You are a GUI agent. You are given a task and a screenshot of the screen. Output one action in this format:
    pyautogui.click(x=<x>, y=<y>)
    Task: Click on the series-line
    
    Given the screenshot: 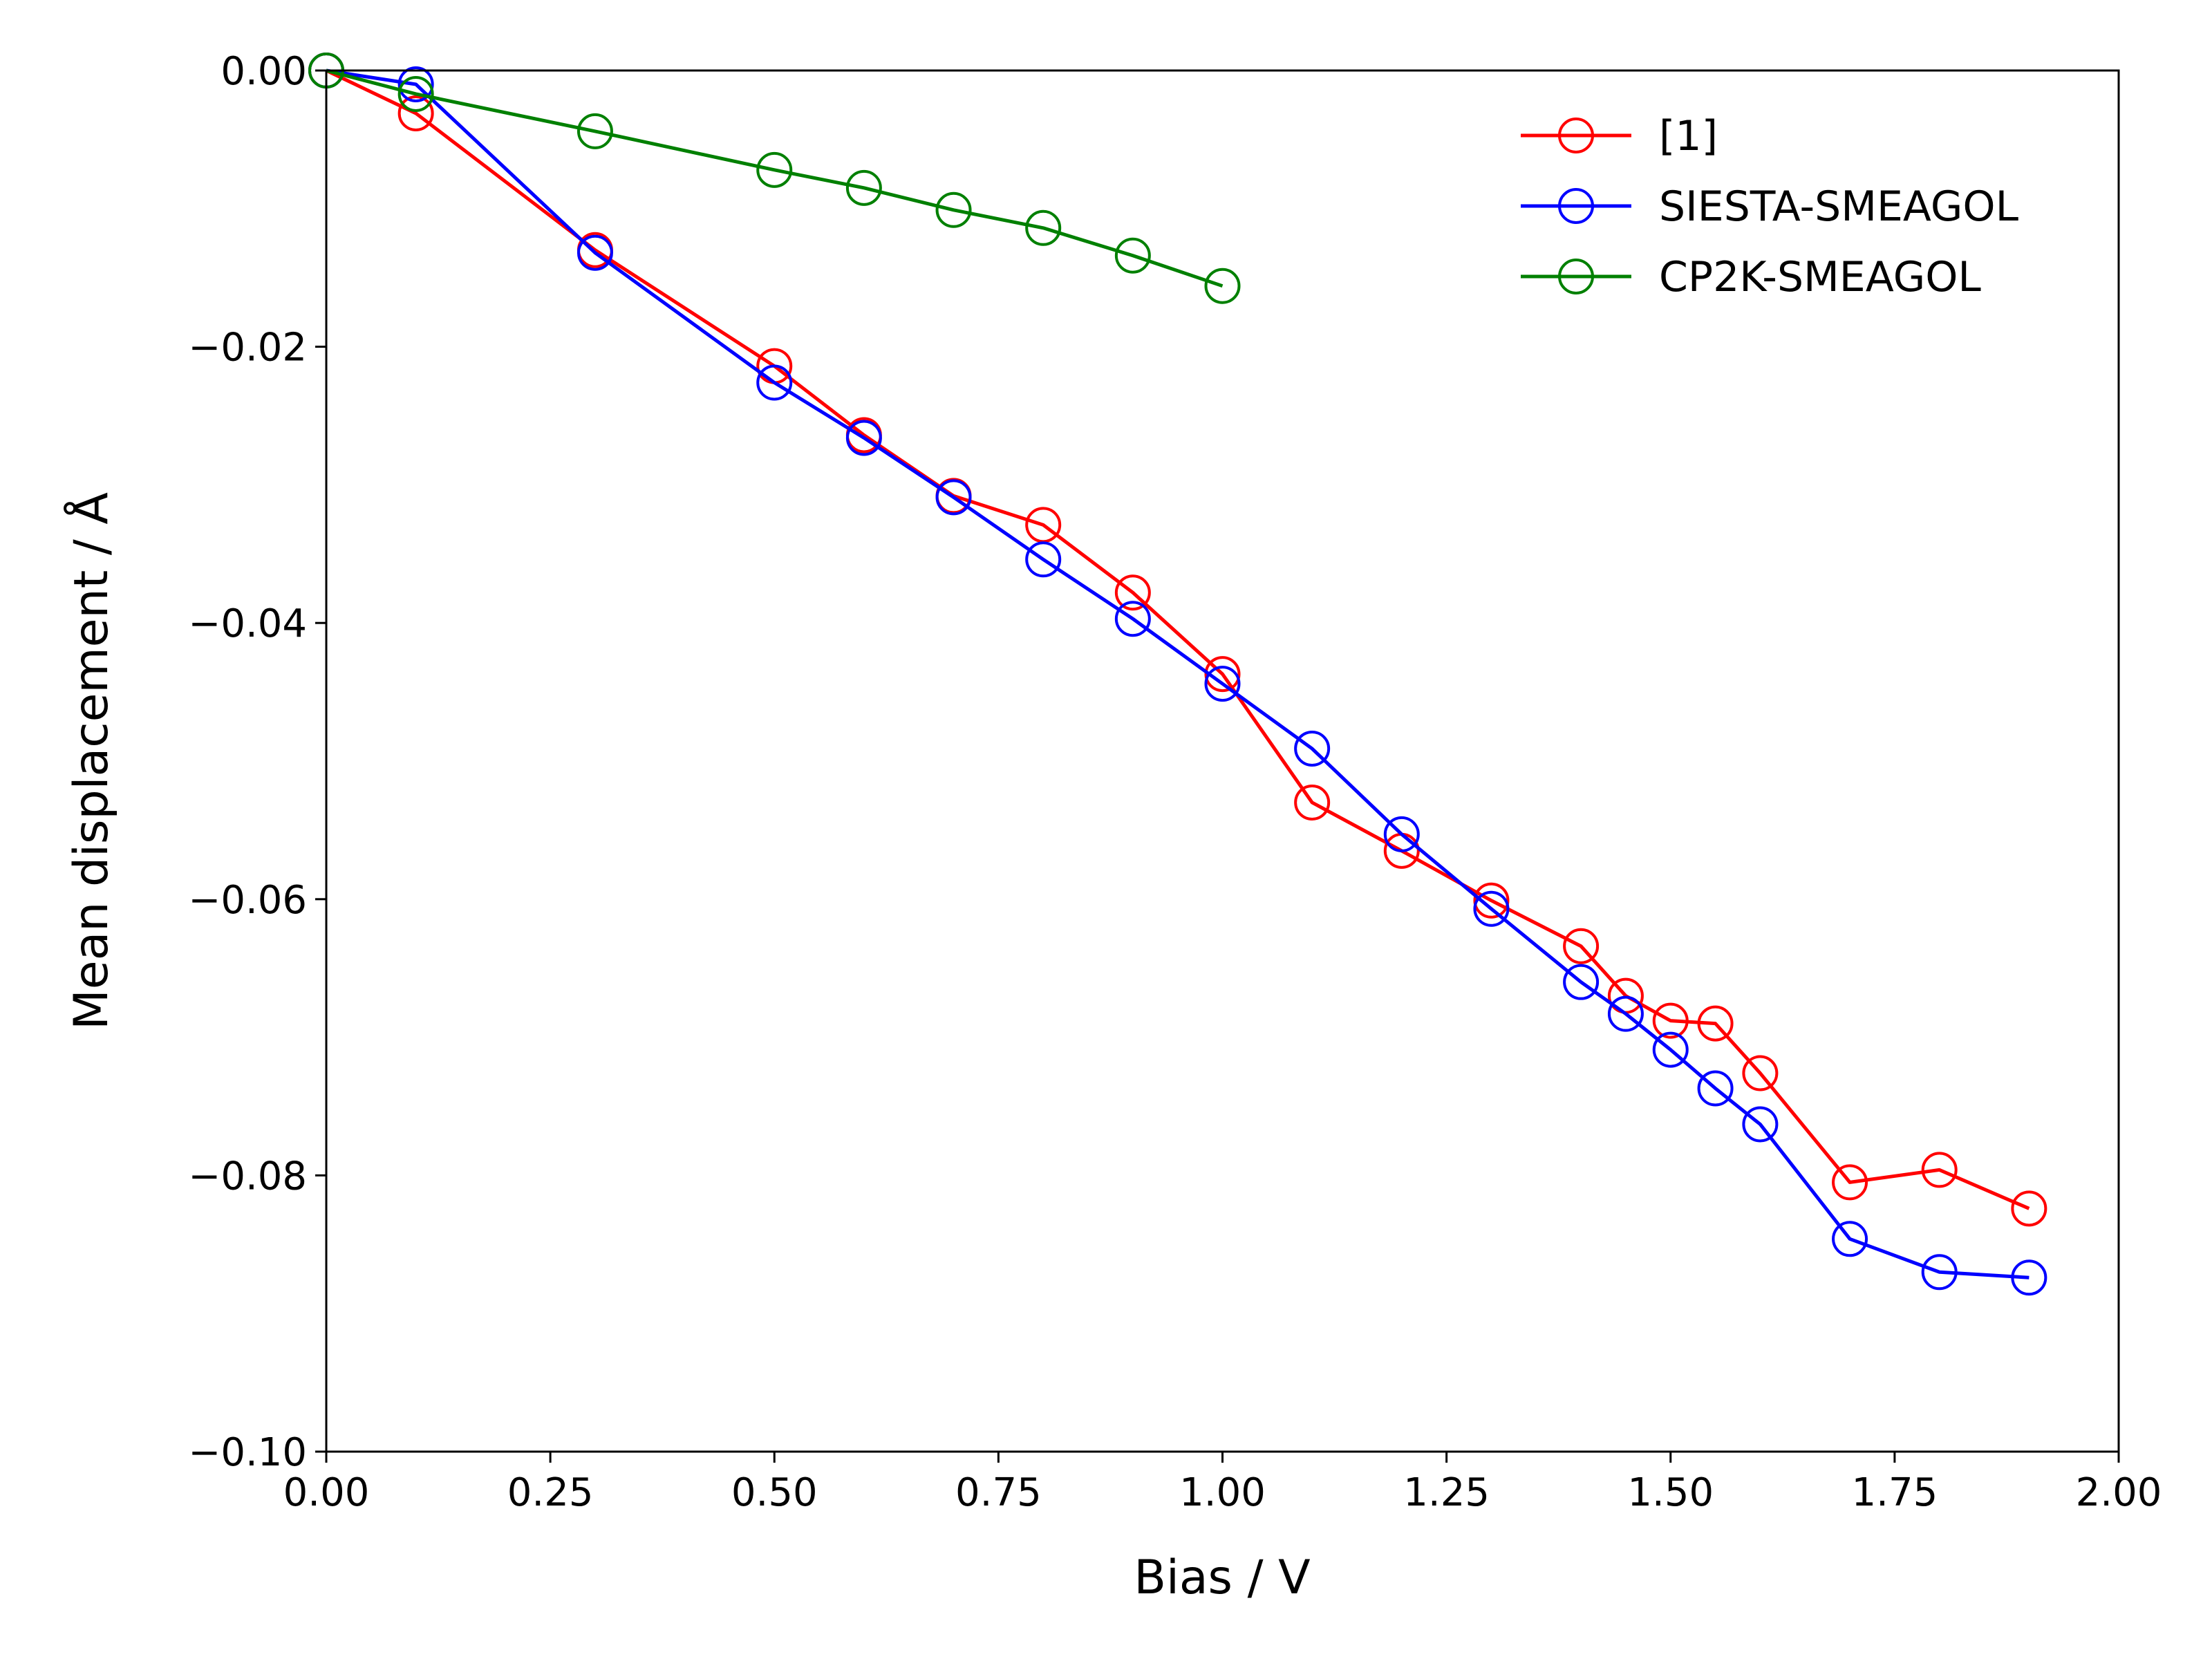 What is the action you would take?
    pyautogui.click(x=775, y=178)
    